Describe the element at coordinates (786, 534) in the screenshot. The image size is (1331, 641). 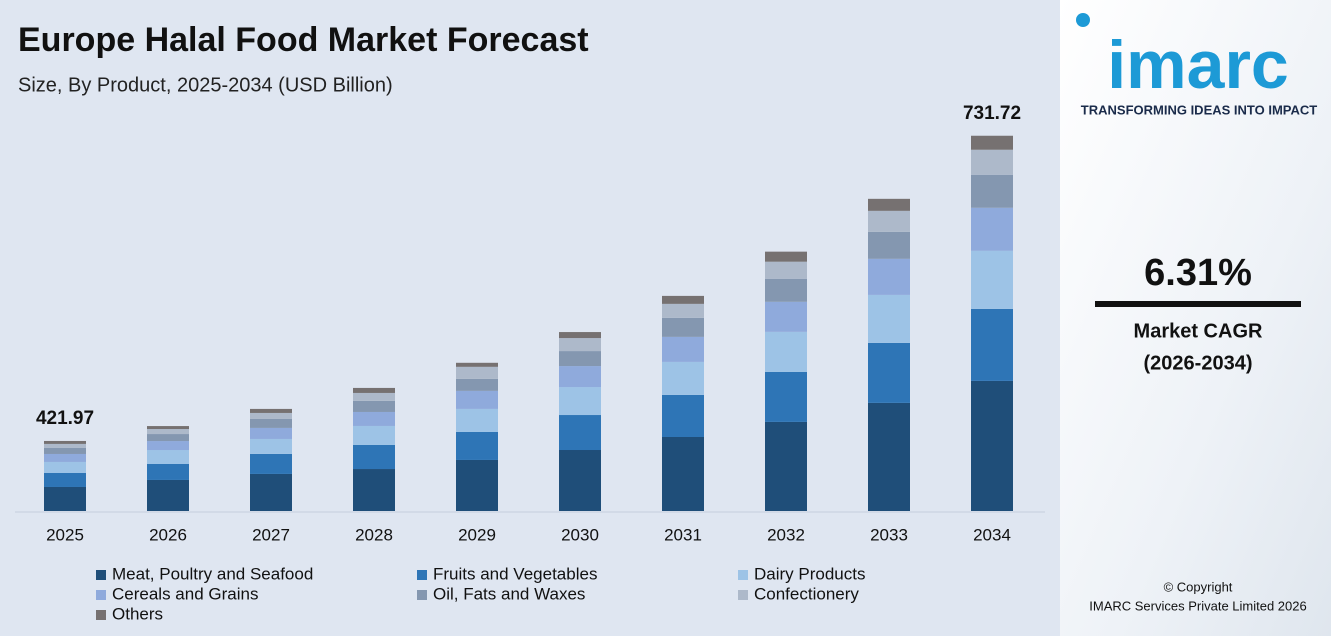
I see `x-tick-label: 2032` at that location.